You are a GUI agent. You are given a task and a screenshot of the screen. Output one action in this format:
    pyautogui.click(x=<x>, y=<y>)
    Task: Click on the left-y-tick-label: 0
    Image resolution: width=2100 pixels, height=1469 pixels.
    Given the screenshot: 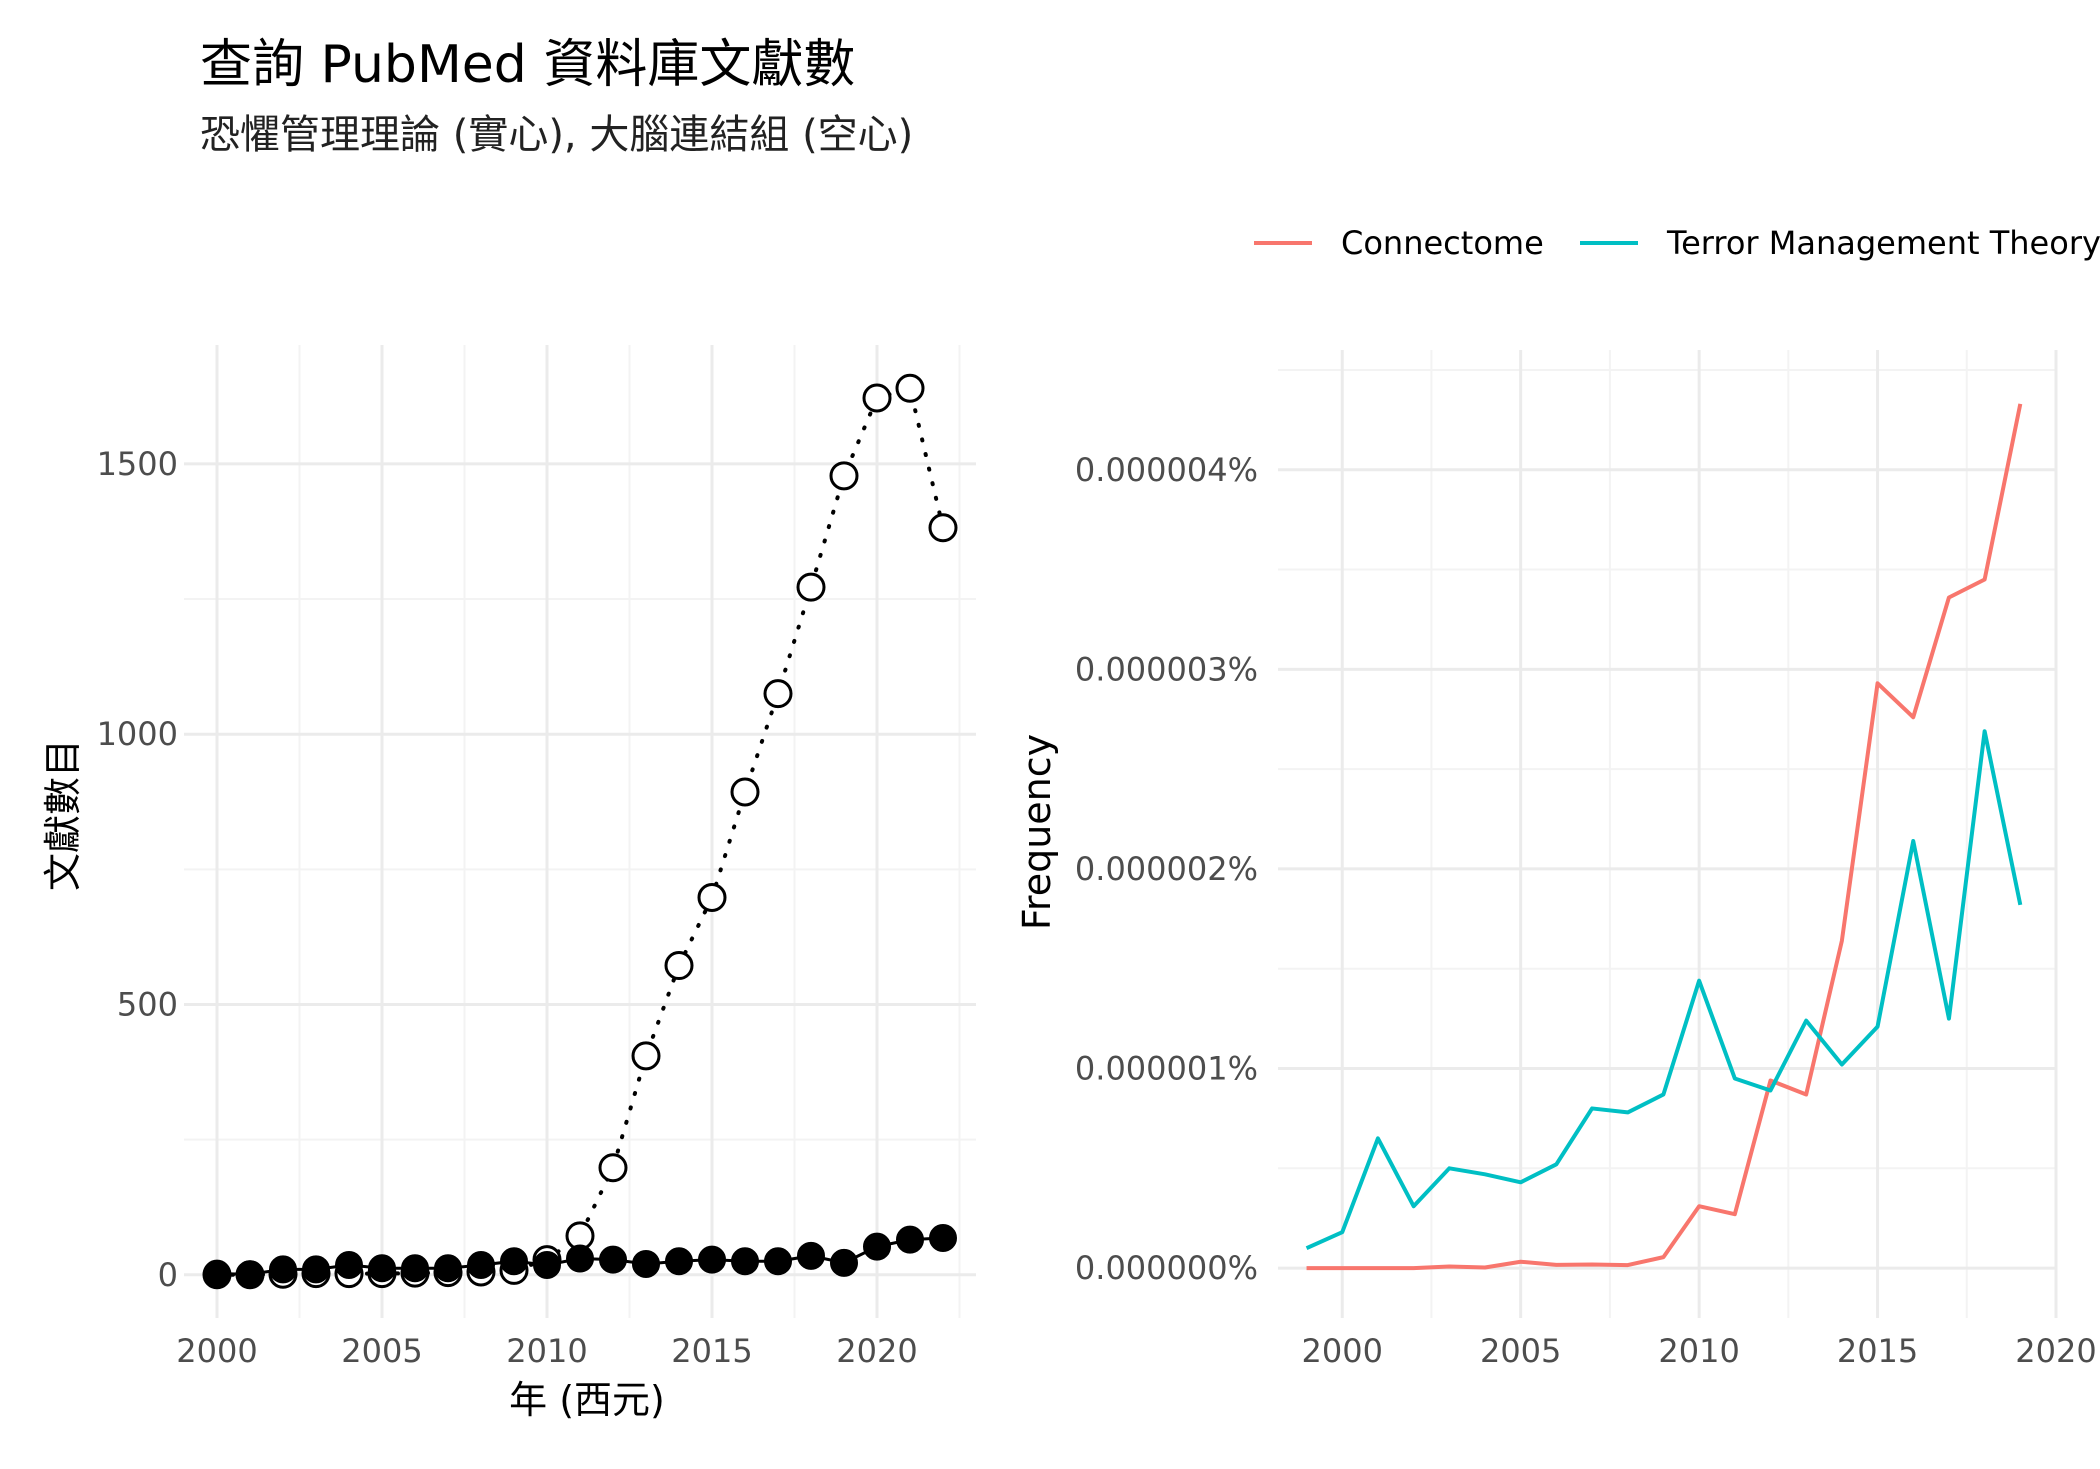 What is the action you would take?
    pyautogui.click(x=168, y=1275)
    